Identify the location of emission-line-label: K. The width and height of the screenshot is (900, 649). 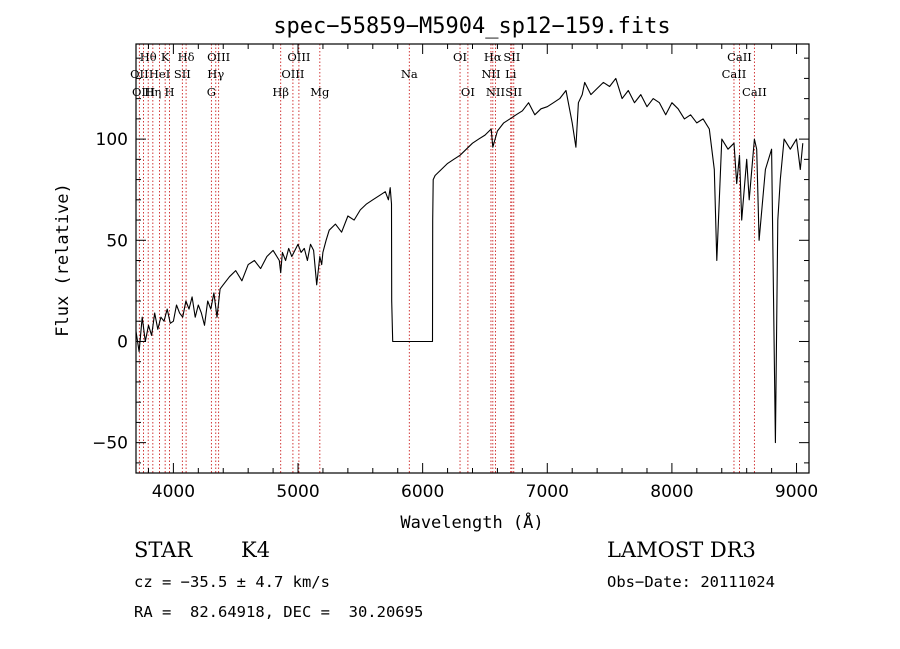
(165, 57).